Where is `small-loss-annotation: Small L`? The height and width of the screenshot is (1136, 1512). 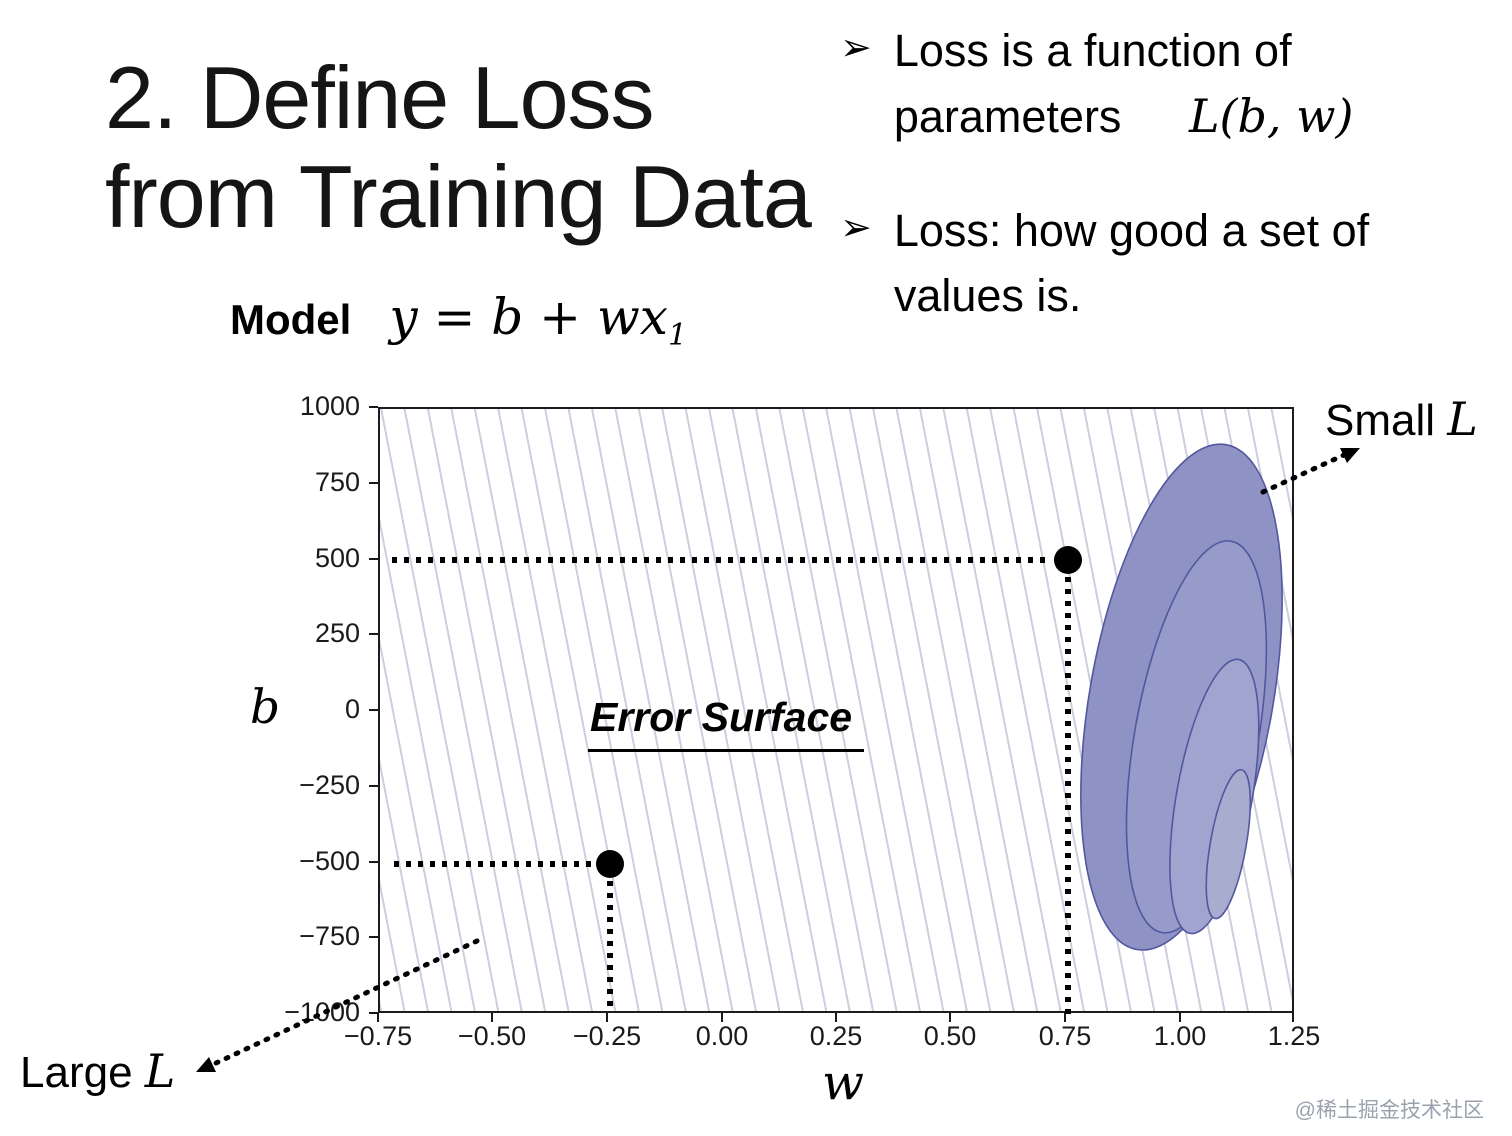
small-loss-annotation: Small L is located at coordinates (1401, 419).